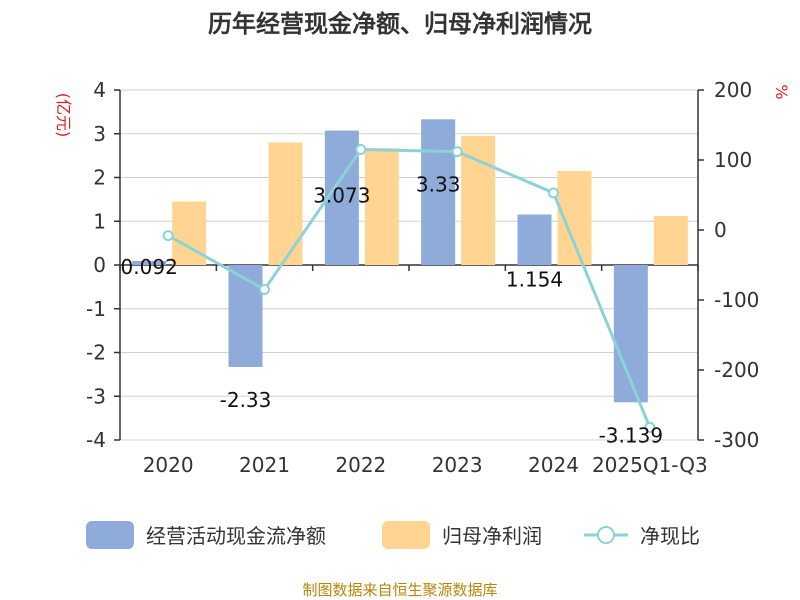  What do you see at coordinates (720, 230) in the screenshot?
I see `right-tick-label: 0` at bounding box center [720, 230].